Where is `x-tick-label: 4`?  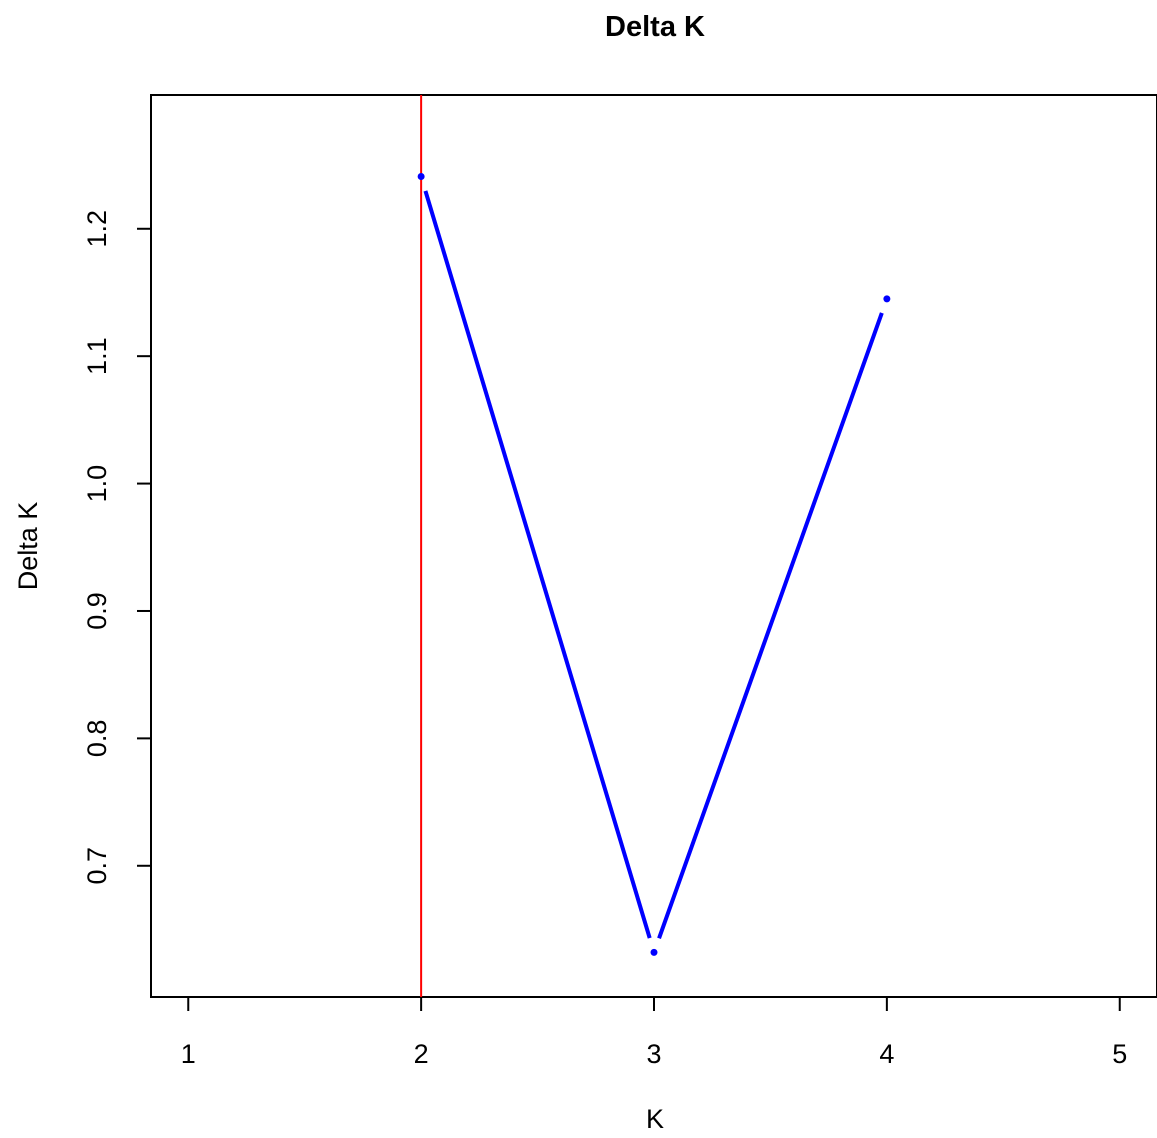 x-tick-label: 4 is located at coordinates (886, 1054).